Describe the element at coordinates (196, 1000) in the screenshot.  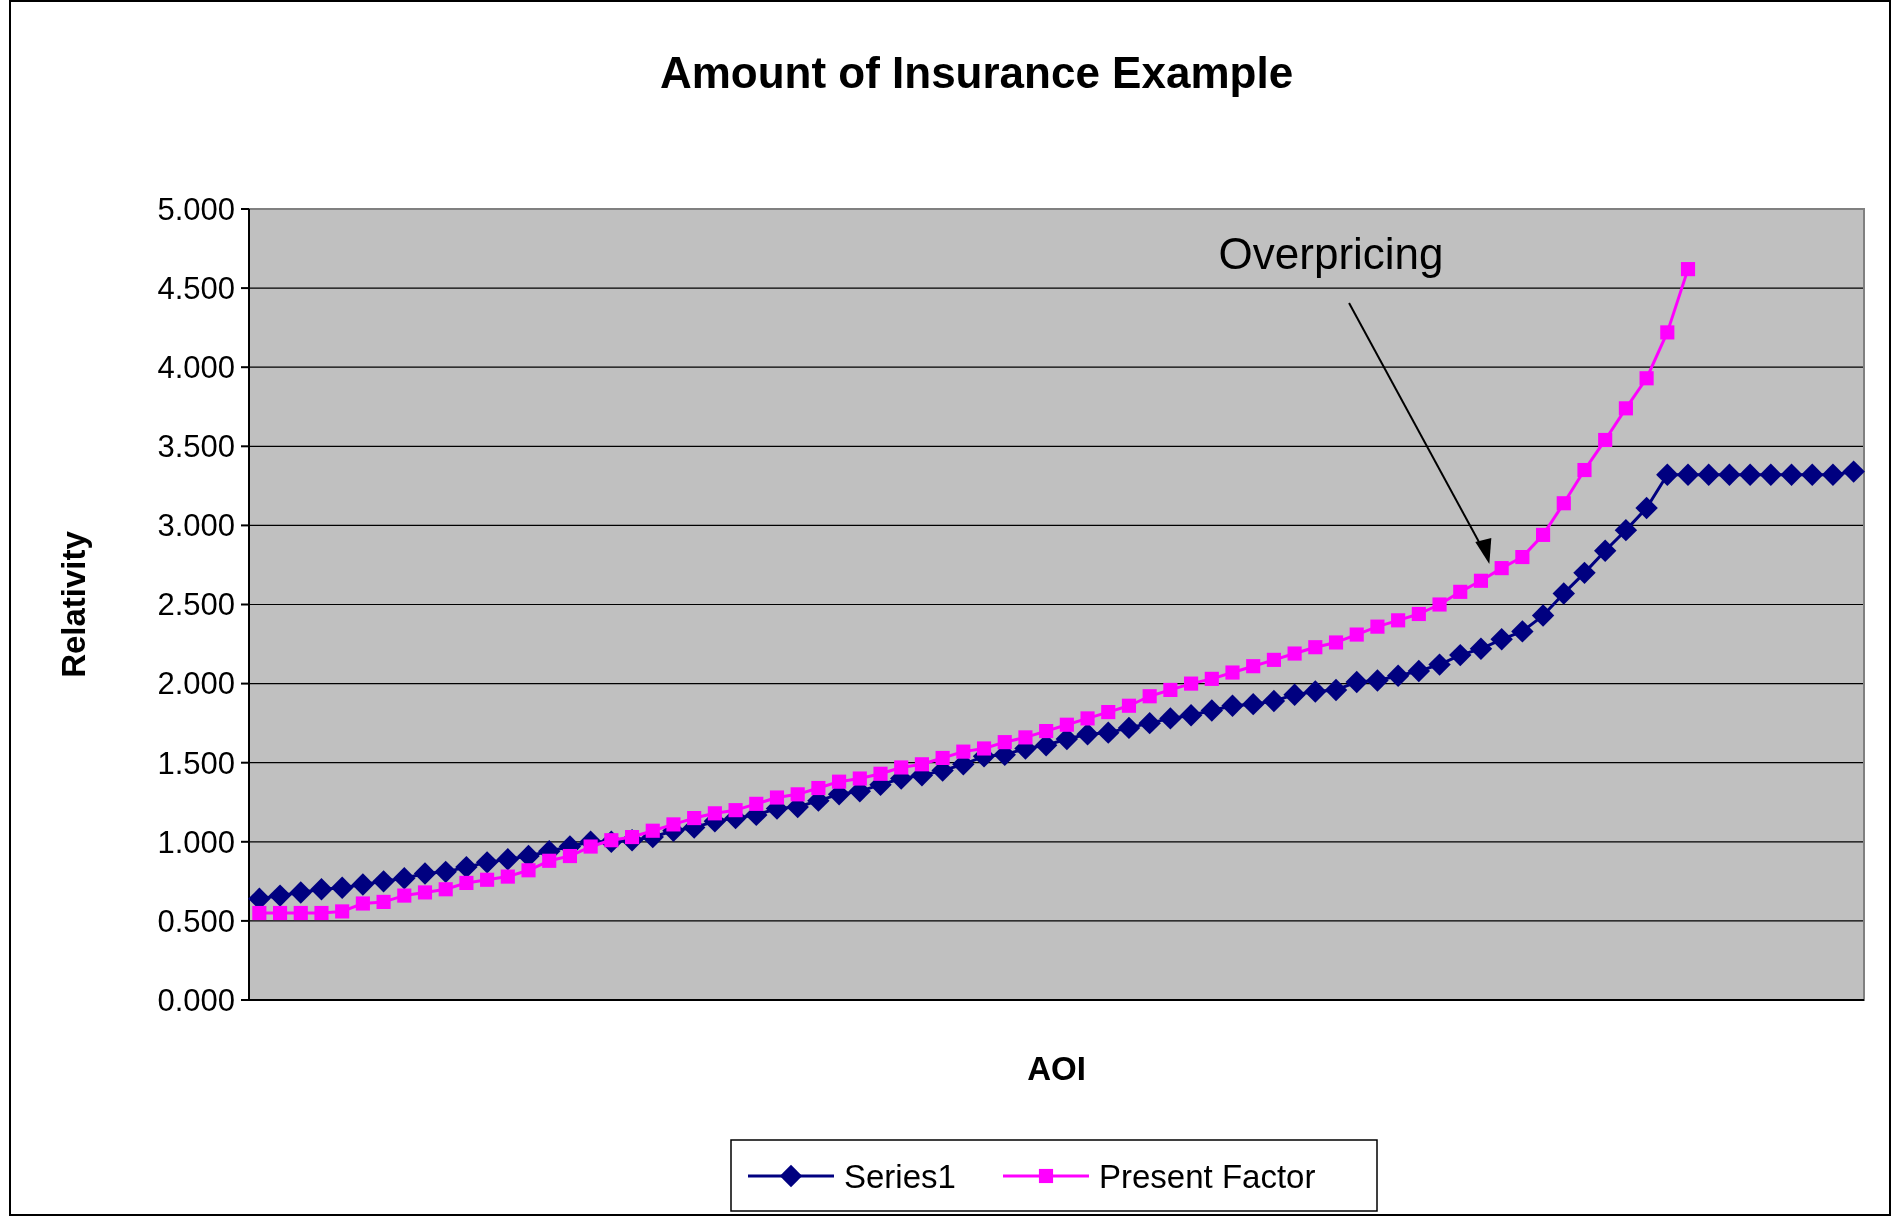
I see `y-tick-label: 0.000` at that location.